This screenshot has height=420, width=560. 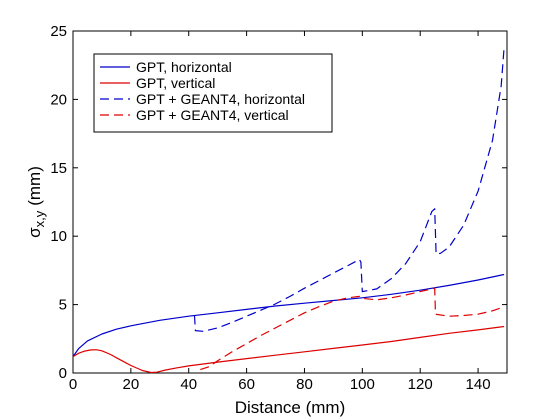 What do you see at coordinates (63, 373) in the screenshot?
I see `y-tick-label: 0` at bounding box center [63, 373].